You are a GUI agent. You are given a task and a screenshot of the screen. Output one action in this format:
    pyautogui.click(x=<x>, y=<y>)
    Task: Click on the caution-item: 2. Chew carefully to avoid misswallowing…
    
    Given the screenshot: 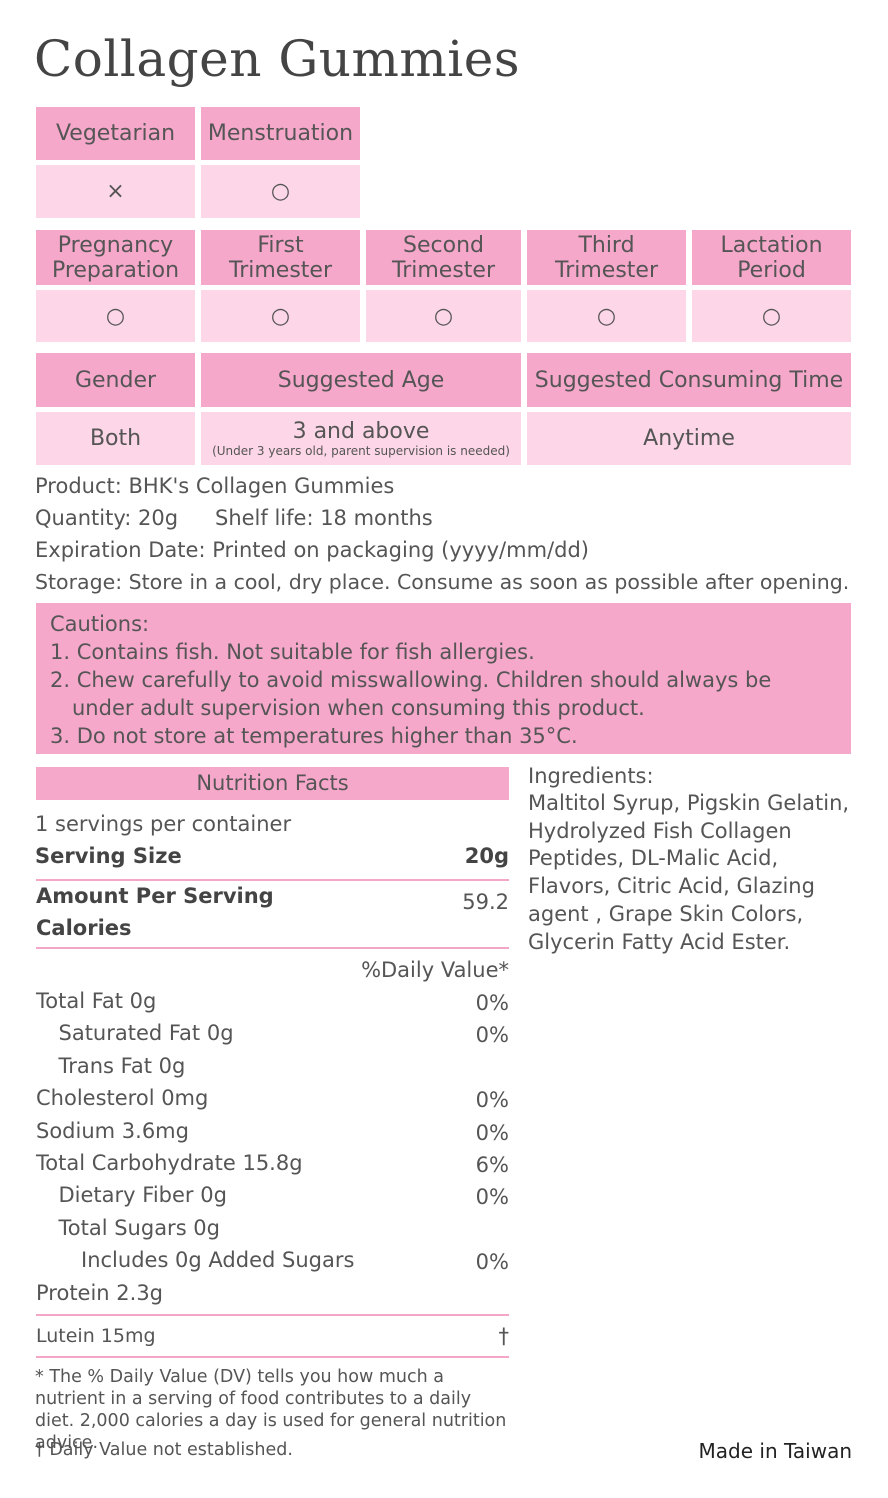 What is the action you would take?
    pyautogui.click(x=411, y=694)
    